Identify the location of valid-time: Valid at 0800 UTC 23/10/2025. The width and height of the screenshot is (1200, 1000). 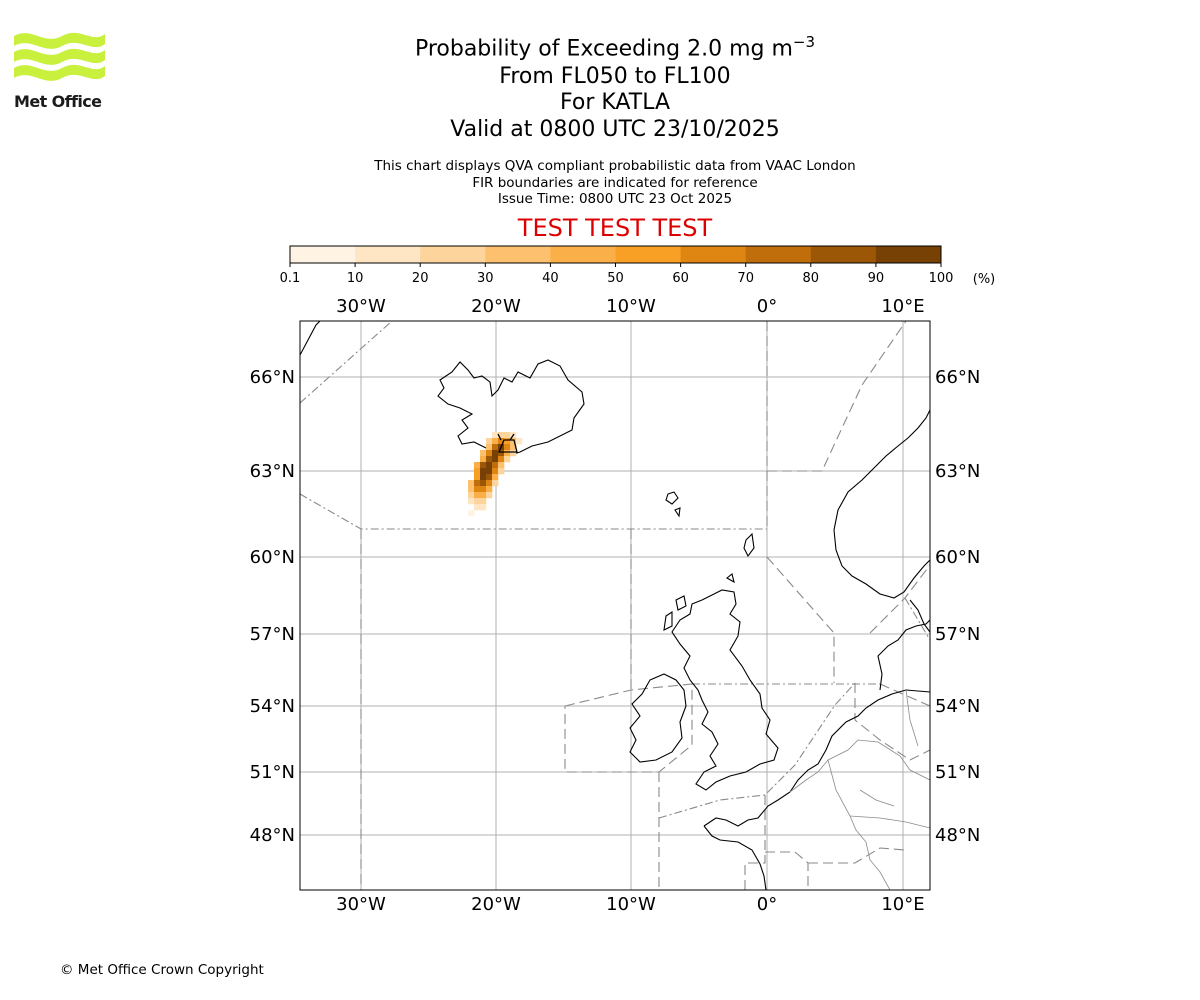
(615, 129).